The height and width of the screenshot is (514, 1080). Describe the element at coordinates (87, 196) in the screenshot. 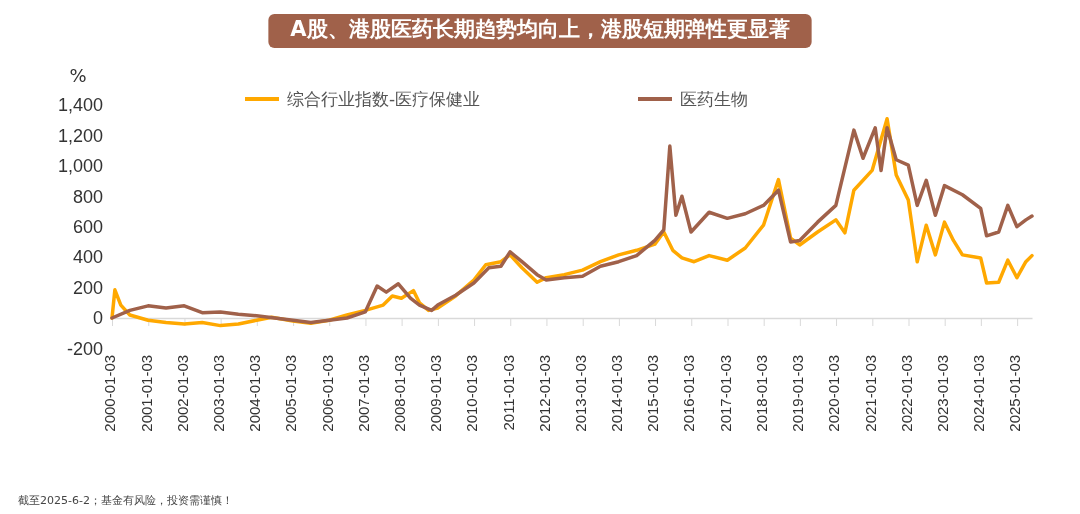

I see `y-tick-label: 800` at that location.